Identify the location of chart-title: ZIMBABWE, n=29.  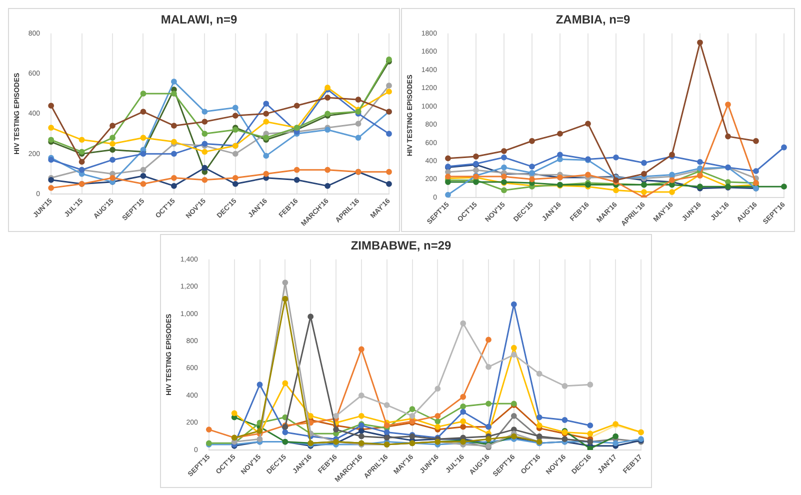
(401, 245).